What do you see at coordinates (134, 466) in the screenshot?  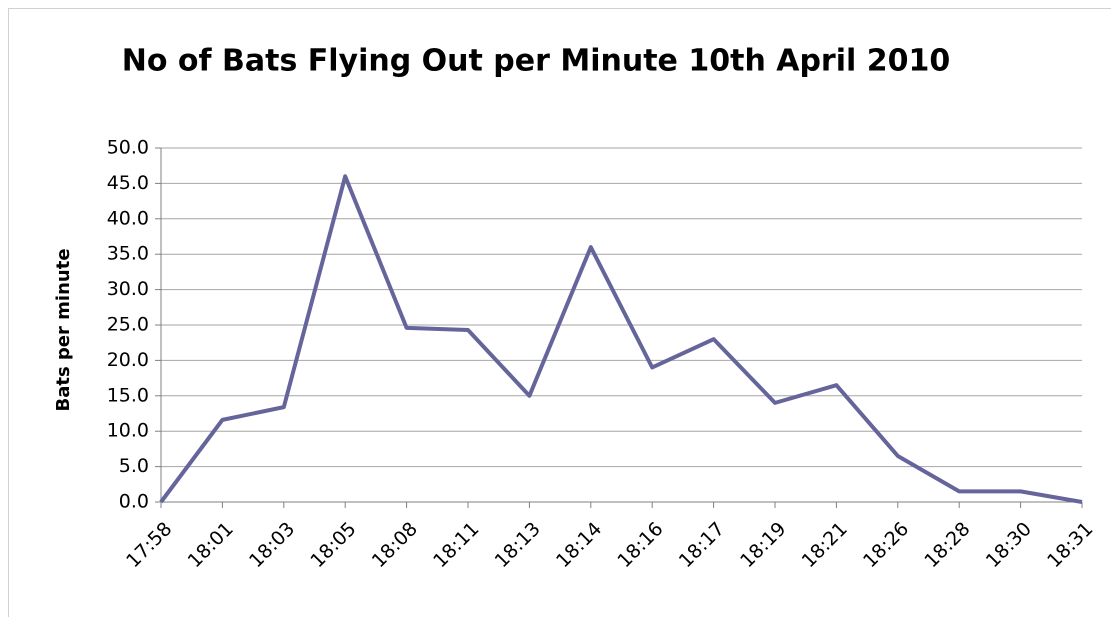 I see `y-tick-label: 5.0` at bounding box center [134, 466].